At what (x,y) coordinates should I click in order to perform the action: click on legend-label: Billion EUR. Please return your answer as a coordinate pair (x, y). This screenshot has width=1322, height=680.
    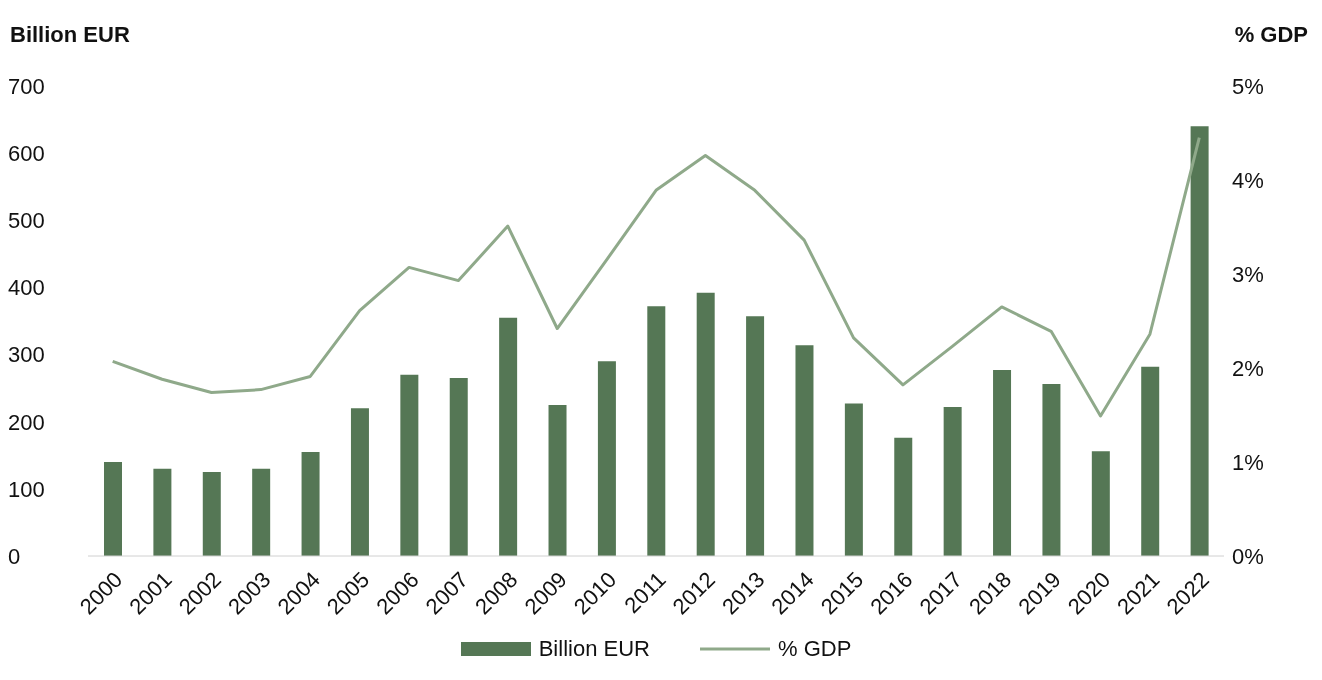
    Looking at the image, I should click on (594, 649).